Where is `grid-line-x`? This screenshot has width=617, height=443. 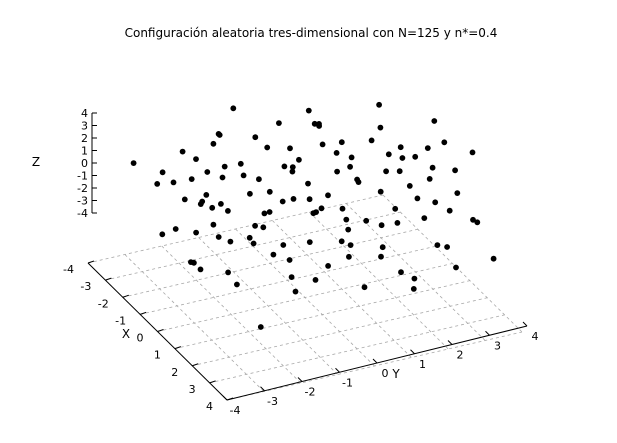
grid-line-x is located at coordinates (322, 315).